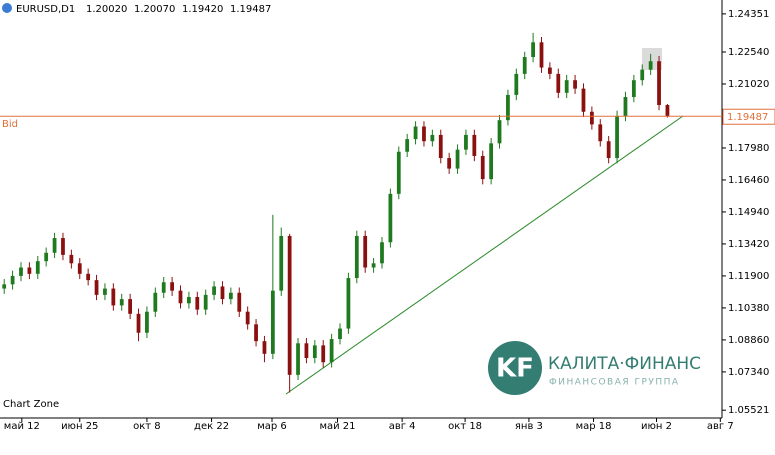  What do you see at coordinates (45, 9) in the screenshot?
I see `symbol: EURUSD,D1` at bounding box center [45, 9].